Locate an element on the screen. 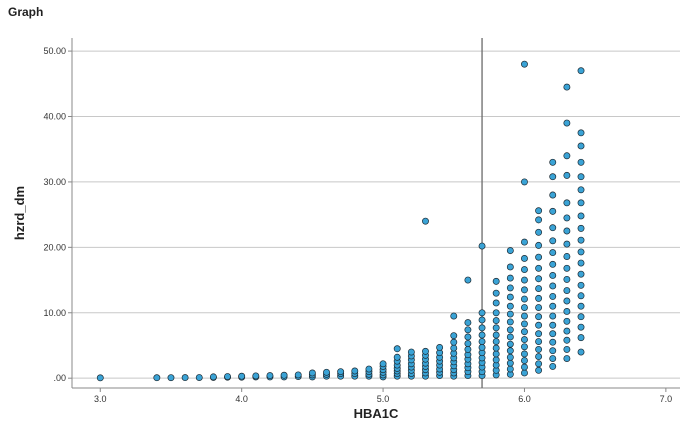 Image resolution: width=685 pixels, height=430 pixels. y-tick-label: 30.00 is located at coordinates (54, 182).